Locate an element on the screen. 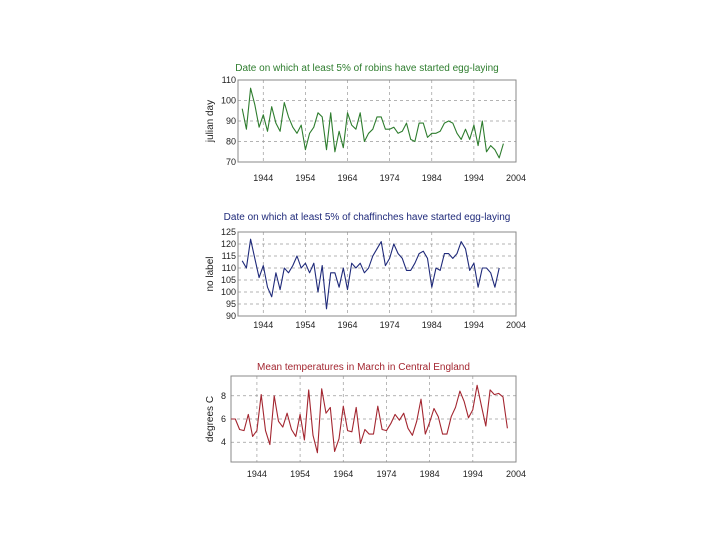 The height and width of the screenshot is (540, 720). plot-frame is located at coordinates (377, 274).